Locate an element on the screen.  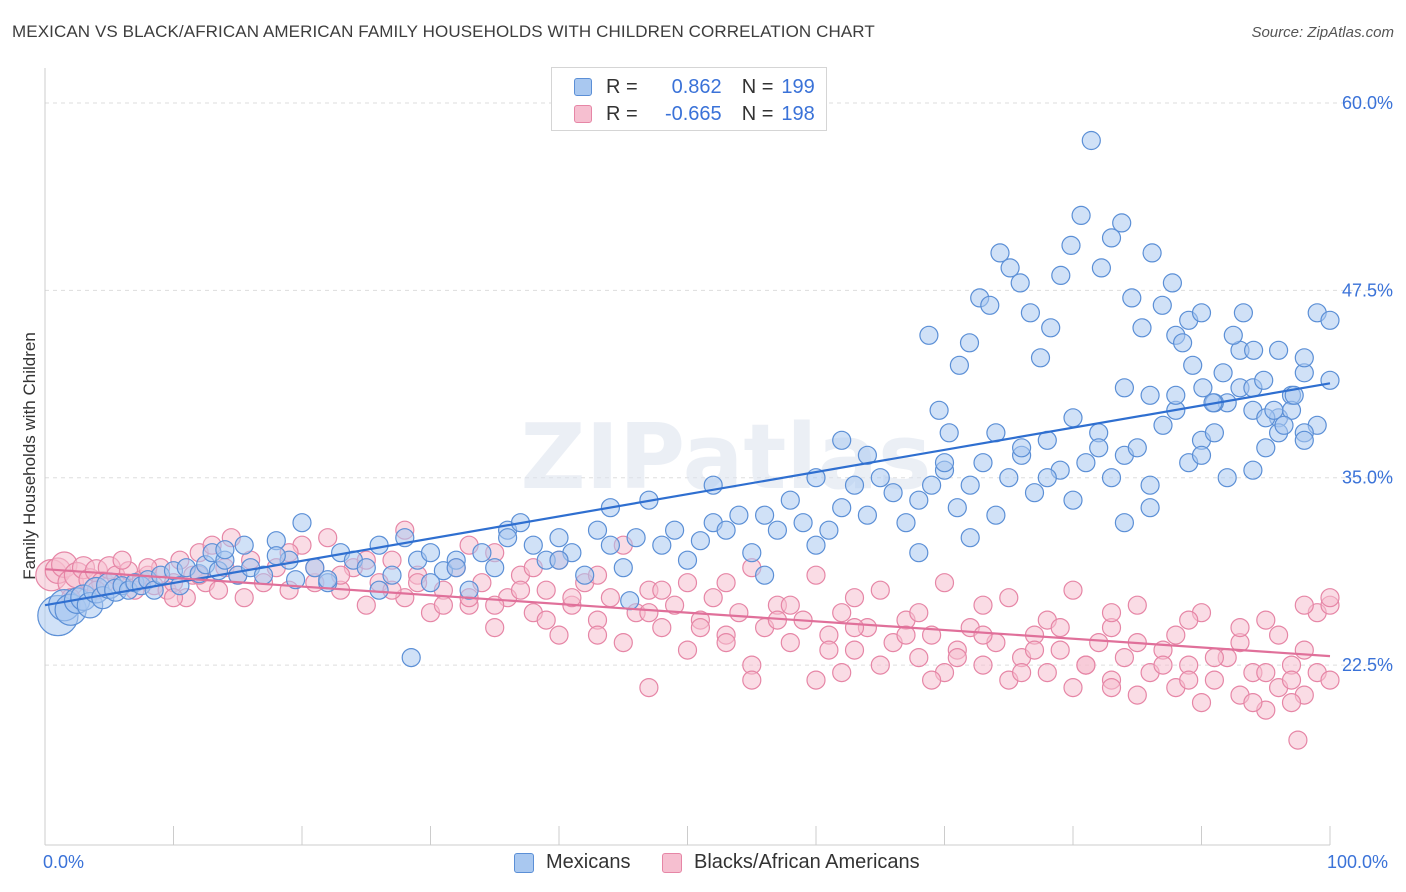
legend-item-blacks: Blacks/African Americans is located at coordinates (791, 862).